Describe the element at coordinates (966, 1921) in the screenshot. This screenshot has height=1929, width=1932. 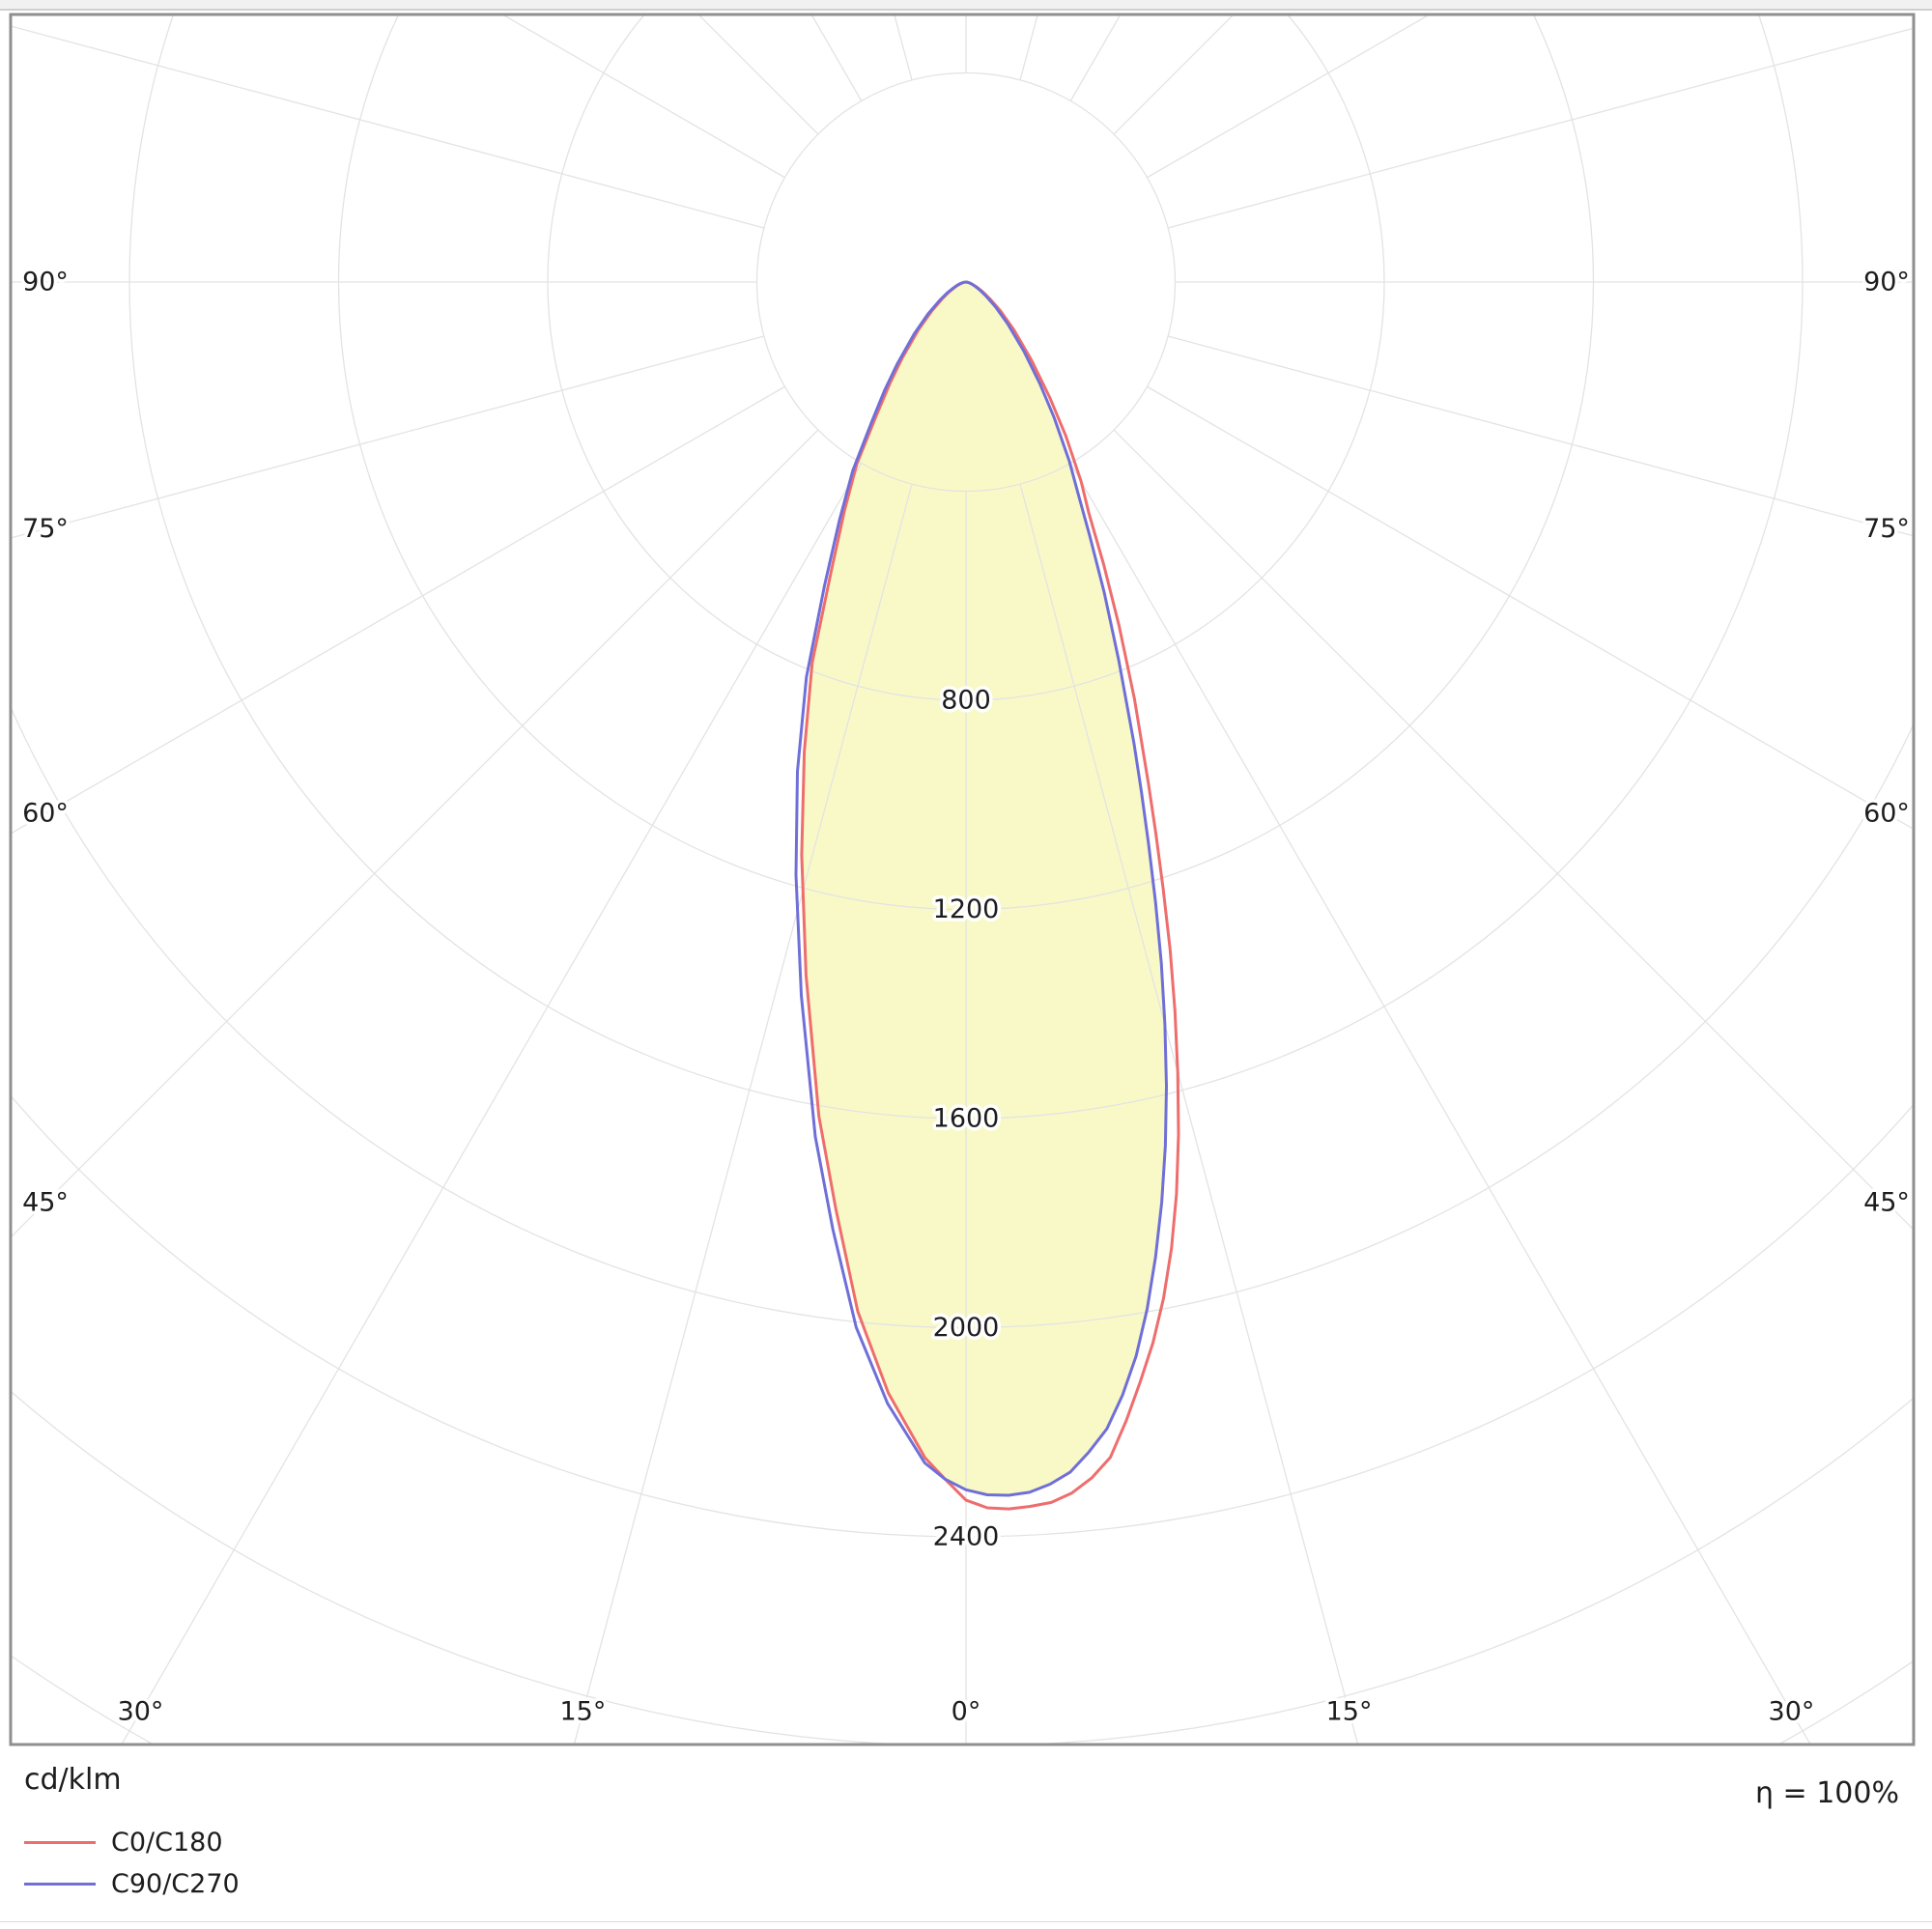
I see `window-bottom-edge` at that location.